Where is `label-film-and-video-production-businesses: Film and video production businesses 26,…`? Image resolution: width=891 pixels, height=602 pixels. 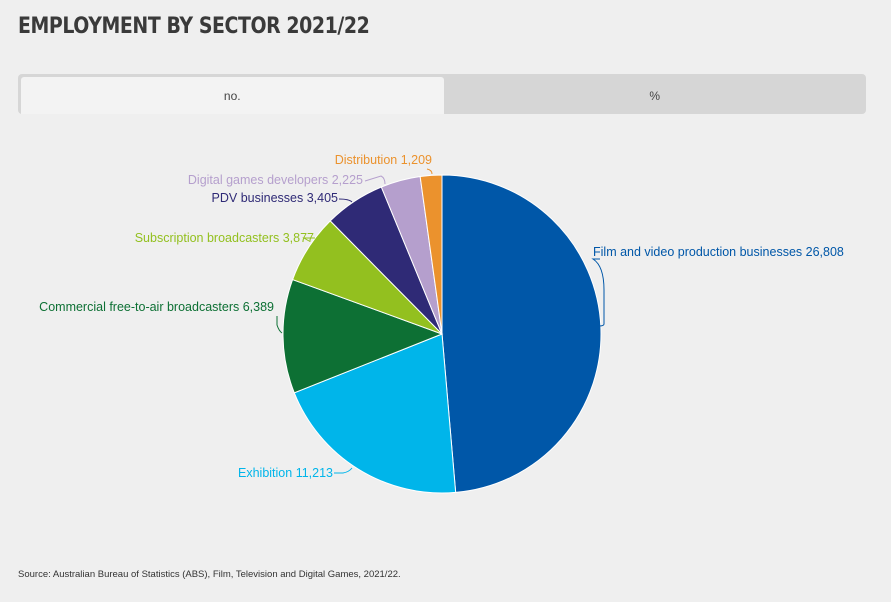
label-film-and-video-production-businesses: Film and video production businesses 26,… is located at coordinates (718, 252).